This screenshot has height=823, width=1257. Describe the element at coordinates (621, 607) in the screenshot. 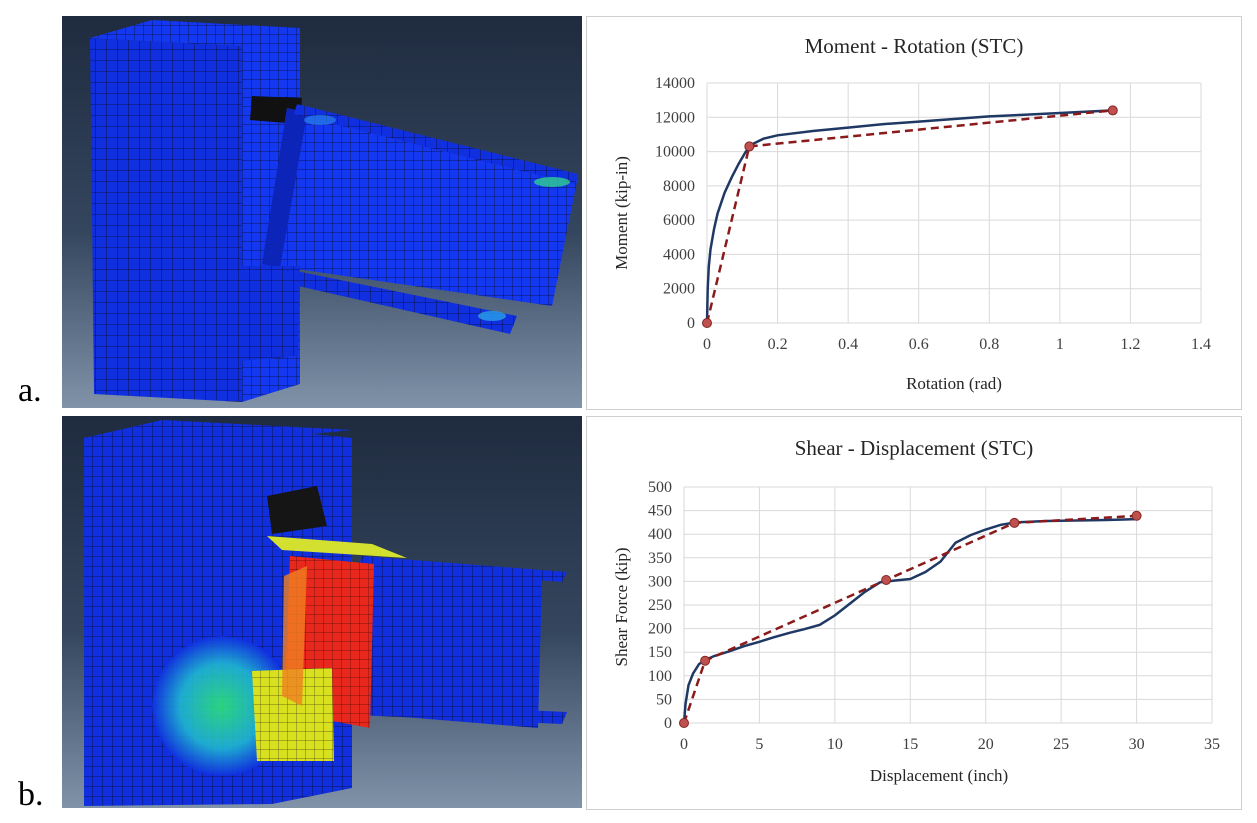

I see `y-axis-label: Shear Force (kip)` at that location.